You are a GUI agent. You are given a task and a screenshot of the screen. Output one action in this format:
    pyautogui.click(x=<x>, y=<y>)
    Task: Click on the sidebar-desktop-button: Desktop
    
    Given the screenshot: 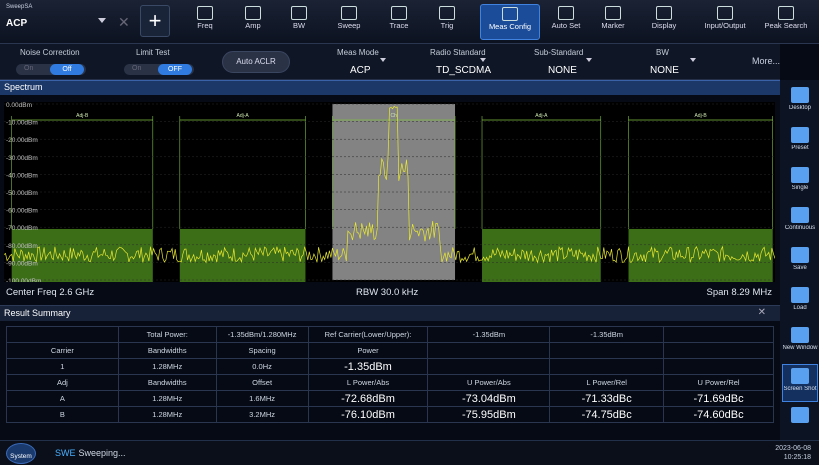 What is the action you would take?
    pyautogui.click(x=800, y=103)
    